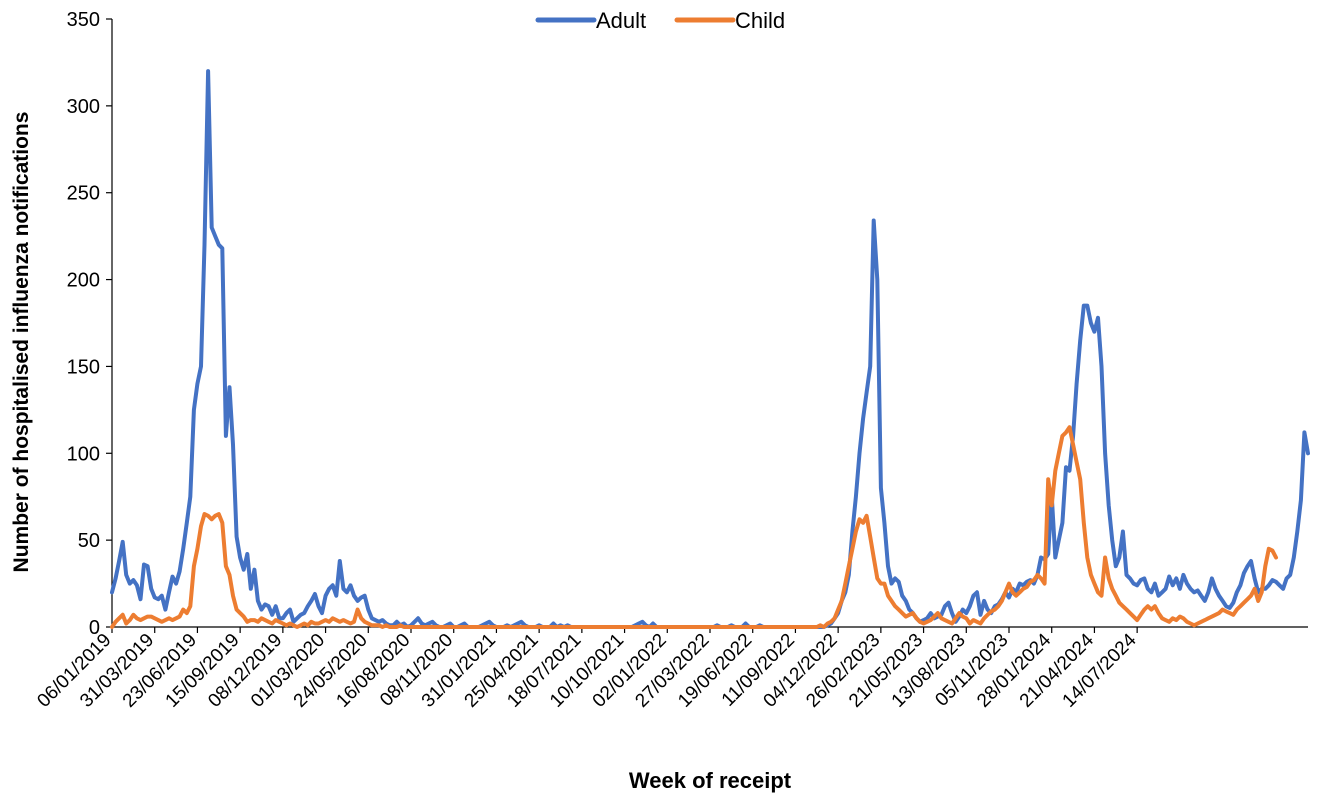 Image resolution: width=1318 pixels, height=796 pixels. Describe the element at coordinates (660, 20) in the screenshot. I see `legend: Adult Child` at that location.